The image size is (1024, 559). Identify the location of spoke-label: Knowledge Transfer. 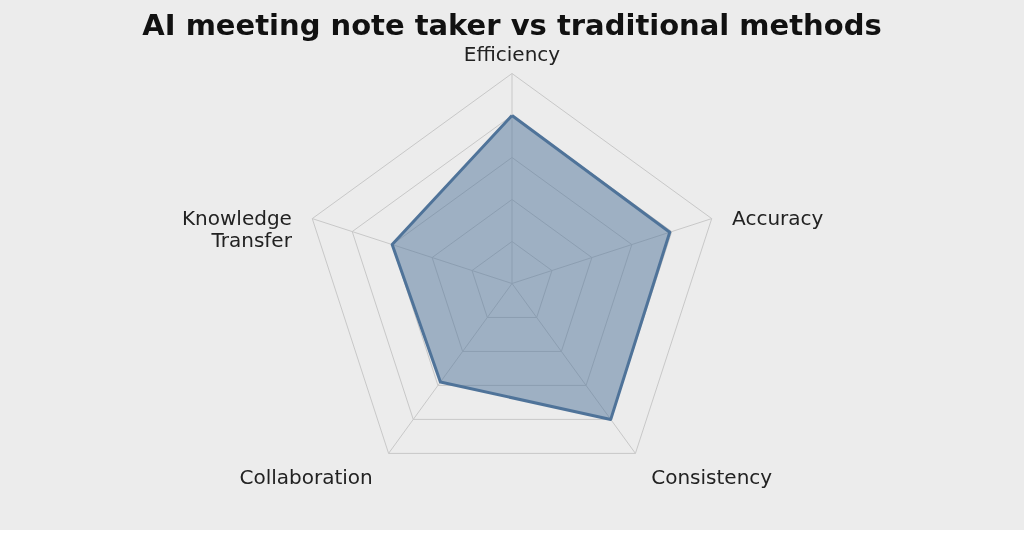
(237, 228).